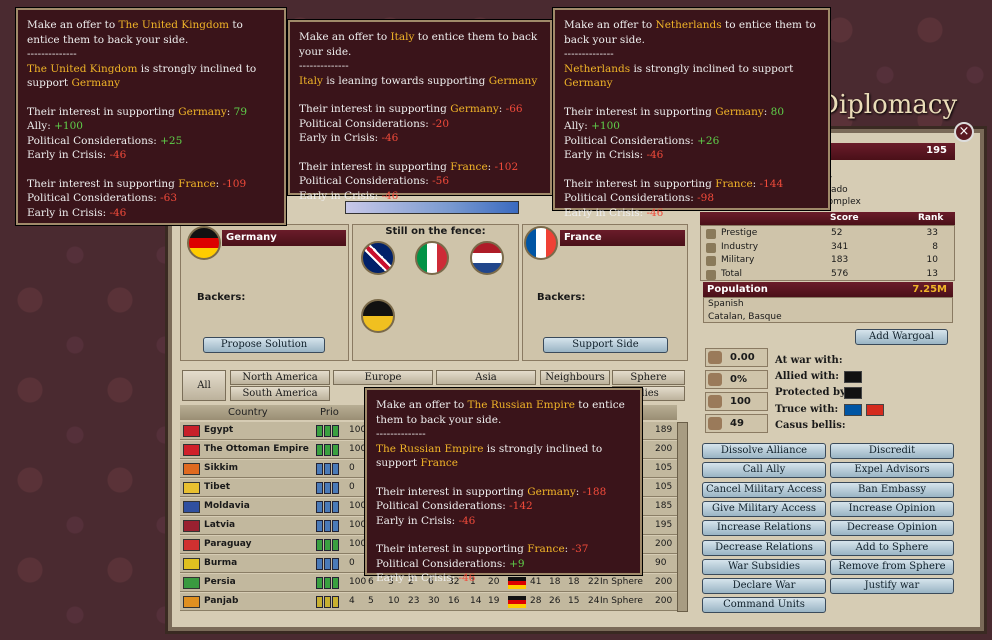 The height and width of the screenshot is (640, 992). Describe the element at coordinates (892, 508) in the screenshot. I see `action-button: Increase Opinion` at that location.